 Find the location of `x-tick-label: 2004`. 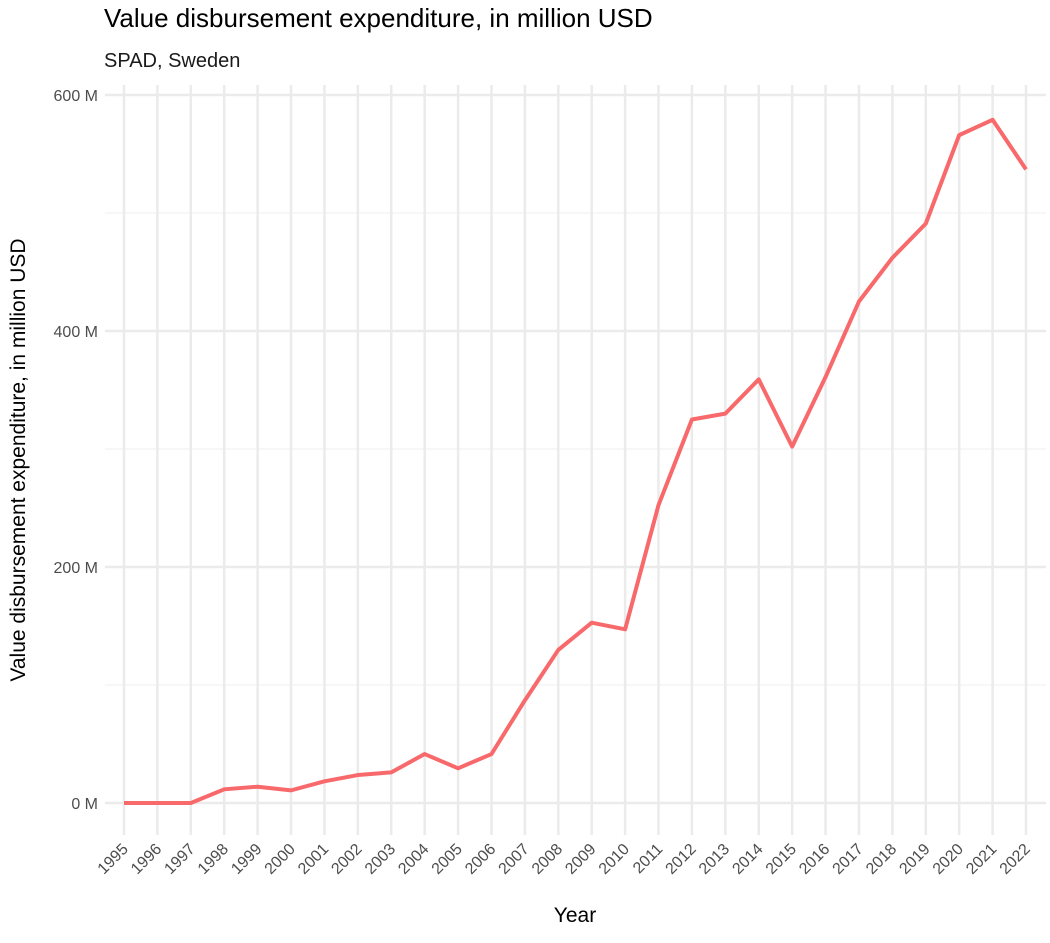

x-tick-label: 2004 is located at coordinates (413, 859).